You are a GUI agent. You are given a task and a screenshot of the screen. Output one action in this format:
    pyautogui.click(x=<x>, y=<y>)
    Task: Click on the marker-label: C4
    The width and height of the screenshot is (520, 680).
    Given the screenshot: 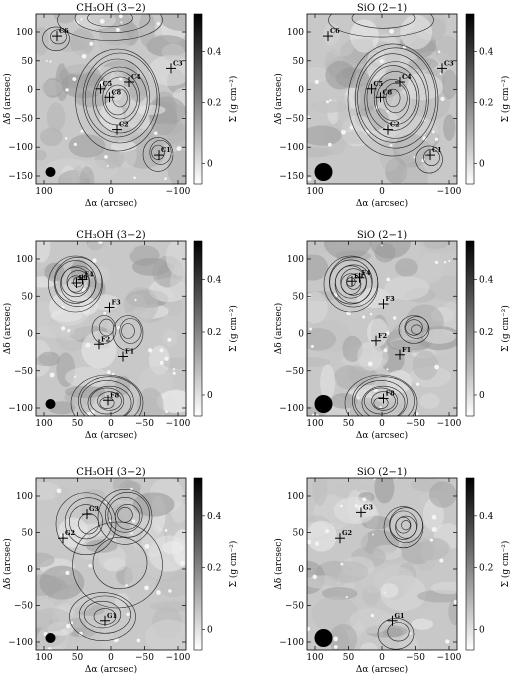 What is the action you would take?
    pyautogui.click(x=136, y=77)
    